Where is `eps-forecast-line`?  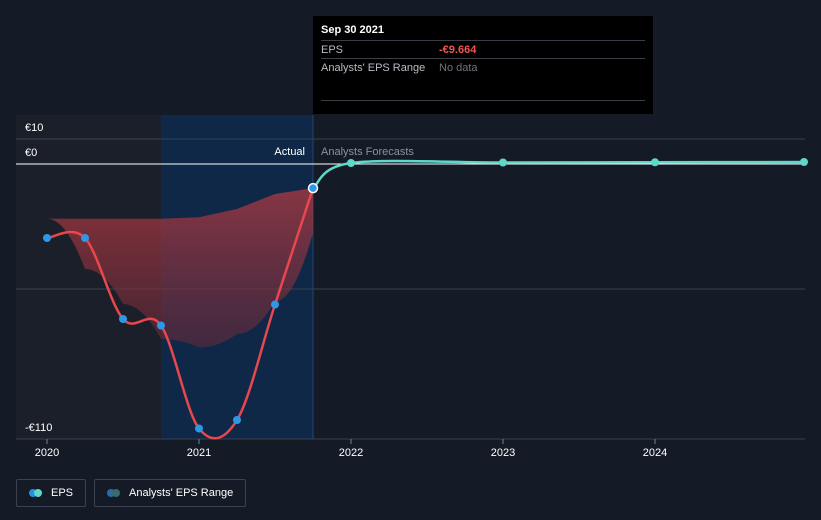
eps-forecast-line is located at coordinates (560, 174).